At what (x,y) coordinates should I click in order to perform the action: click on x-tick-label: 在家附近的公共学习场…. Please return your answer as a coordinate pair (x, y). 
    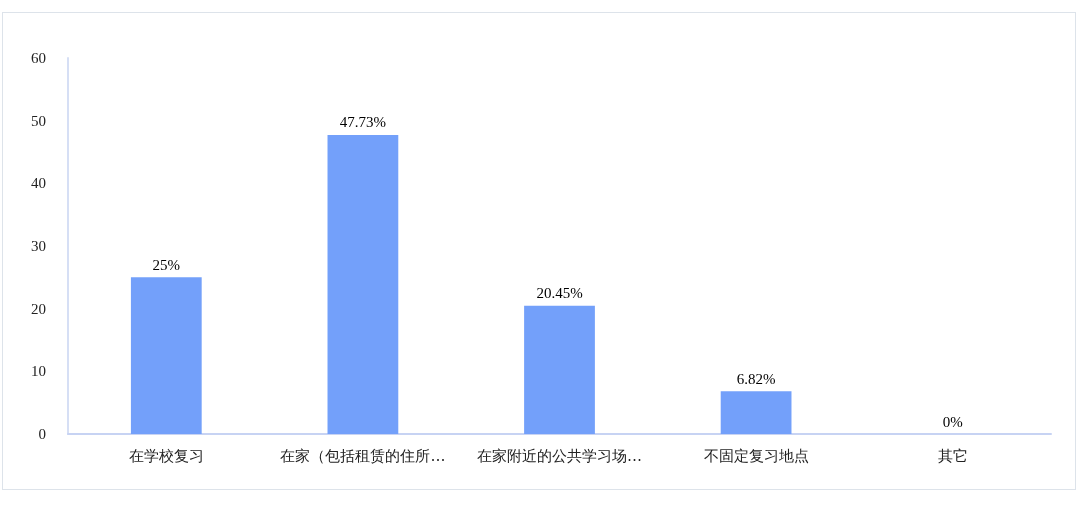
    Looking at the image, I should click on (559, 455).